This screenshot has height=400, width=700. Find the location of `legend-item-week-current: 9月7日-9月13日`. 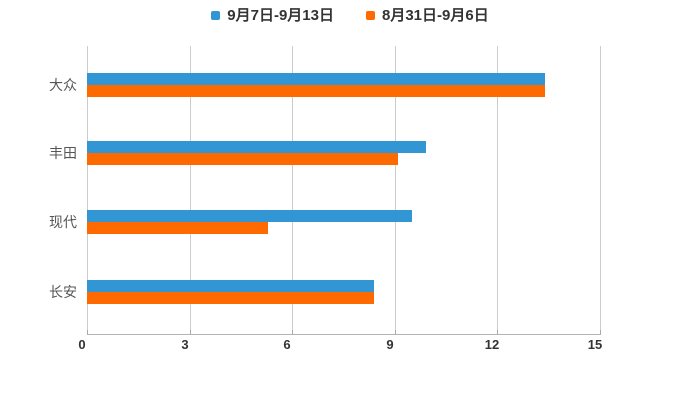

legend-item-week-current: 9月7日-9月13日 is located at coordinates (272, 15).